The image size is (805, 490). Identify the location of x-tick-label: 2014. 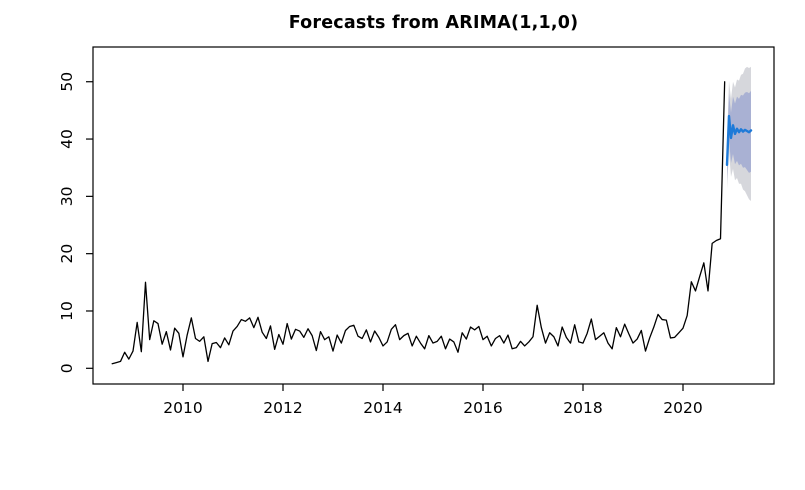
(382, 408).